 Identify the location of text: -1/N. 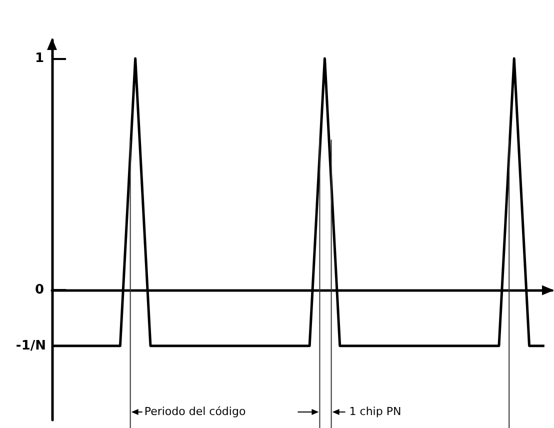
(31, 346).